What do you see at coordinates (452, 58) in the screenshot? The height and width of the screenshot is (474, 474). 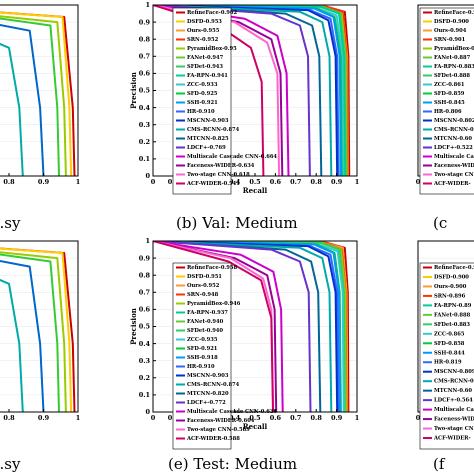 I see `legend-entry-6: FANet-0.887` at bounding box center [452, 58].